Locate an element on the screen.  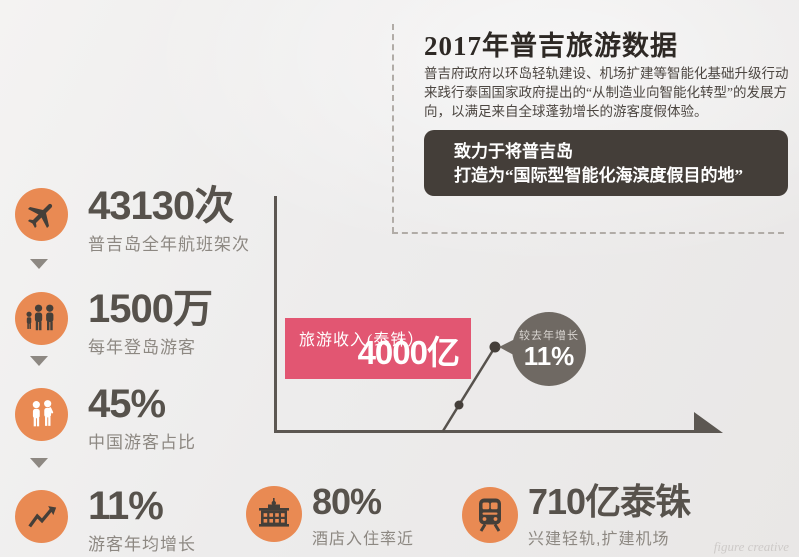
watermark: figure creative is located at coordinates (751, 546).